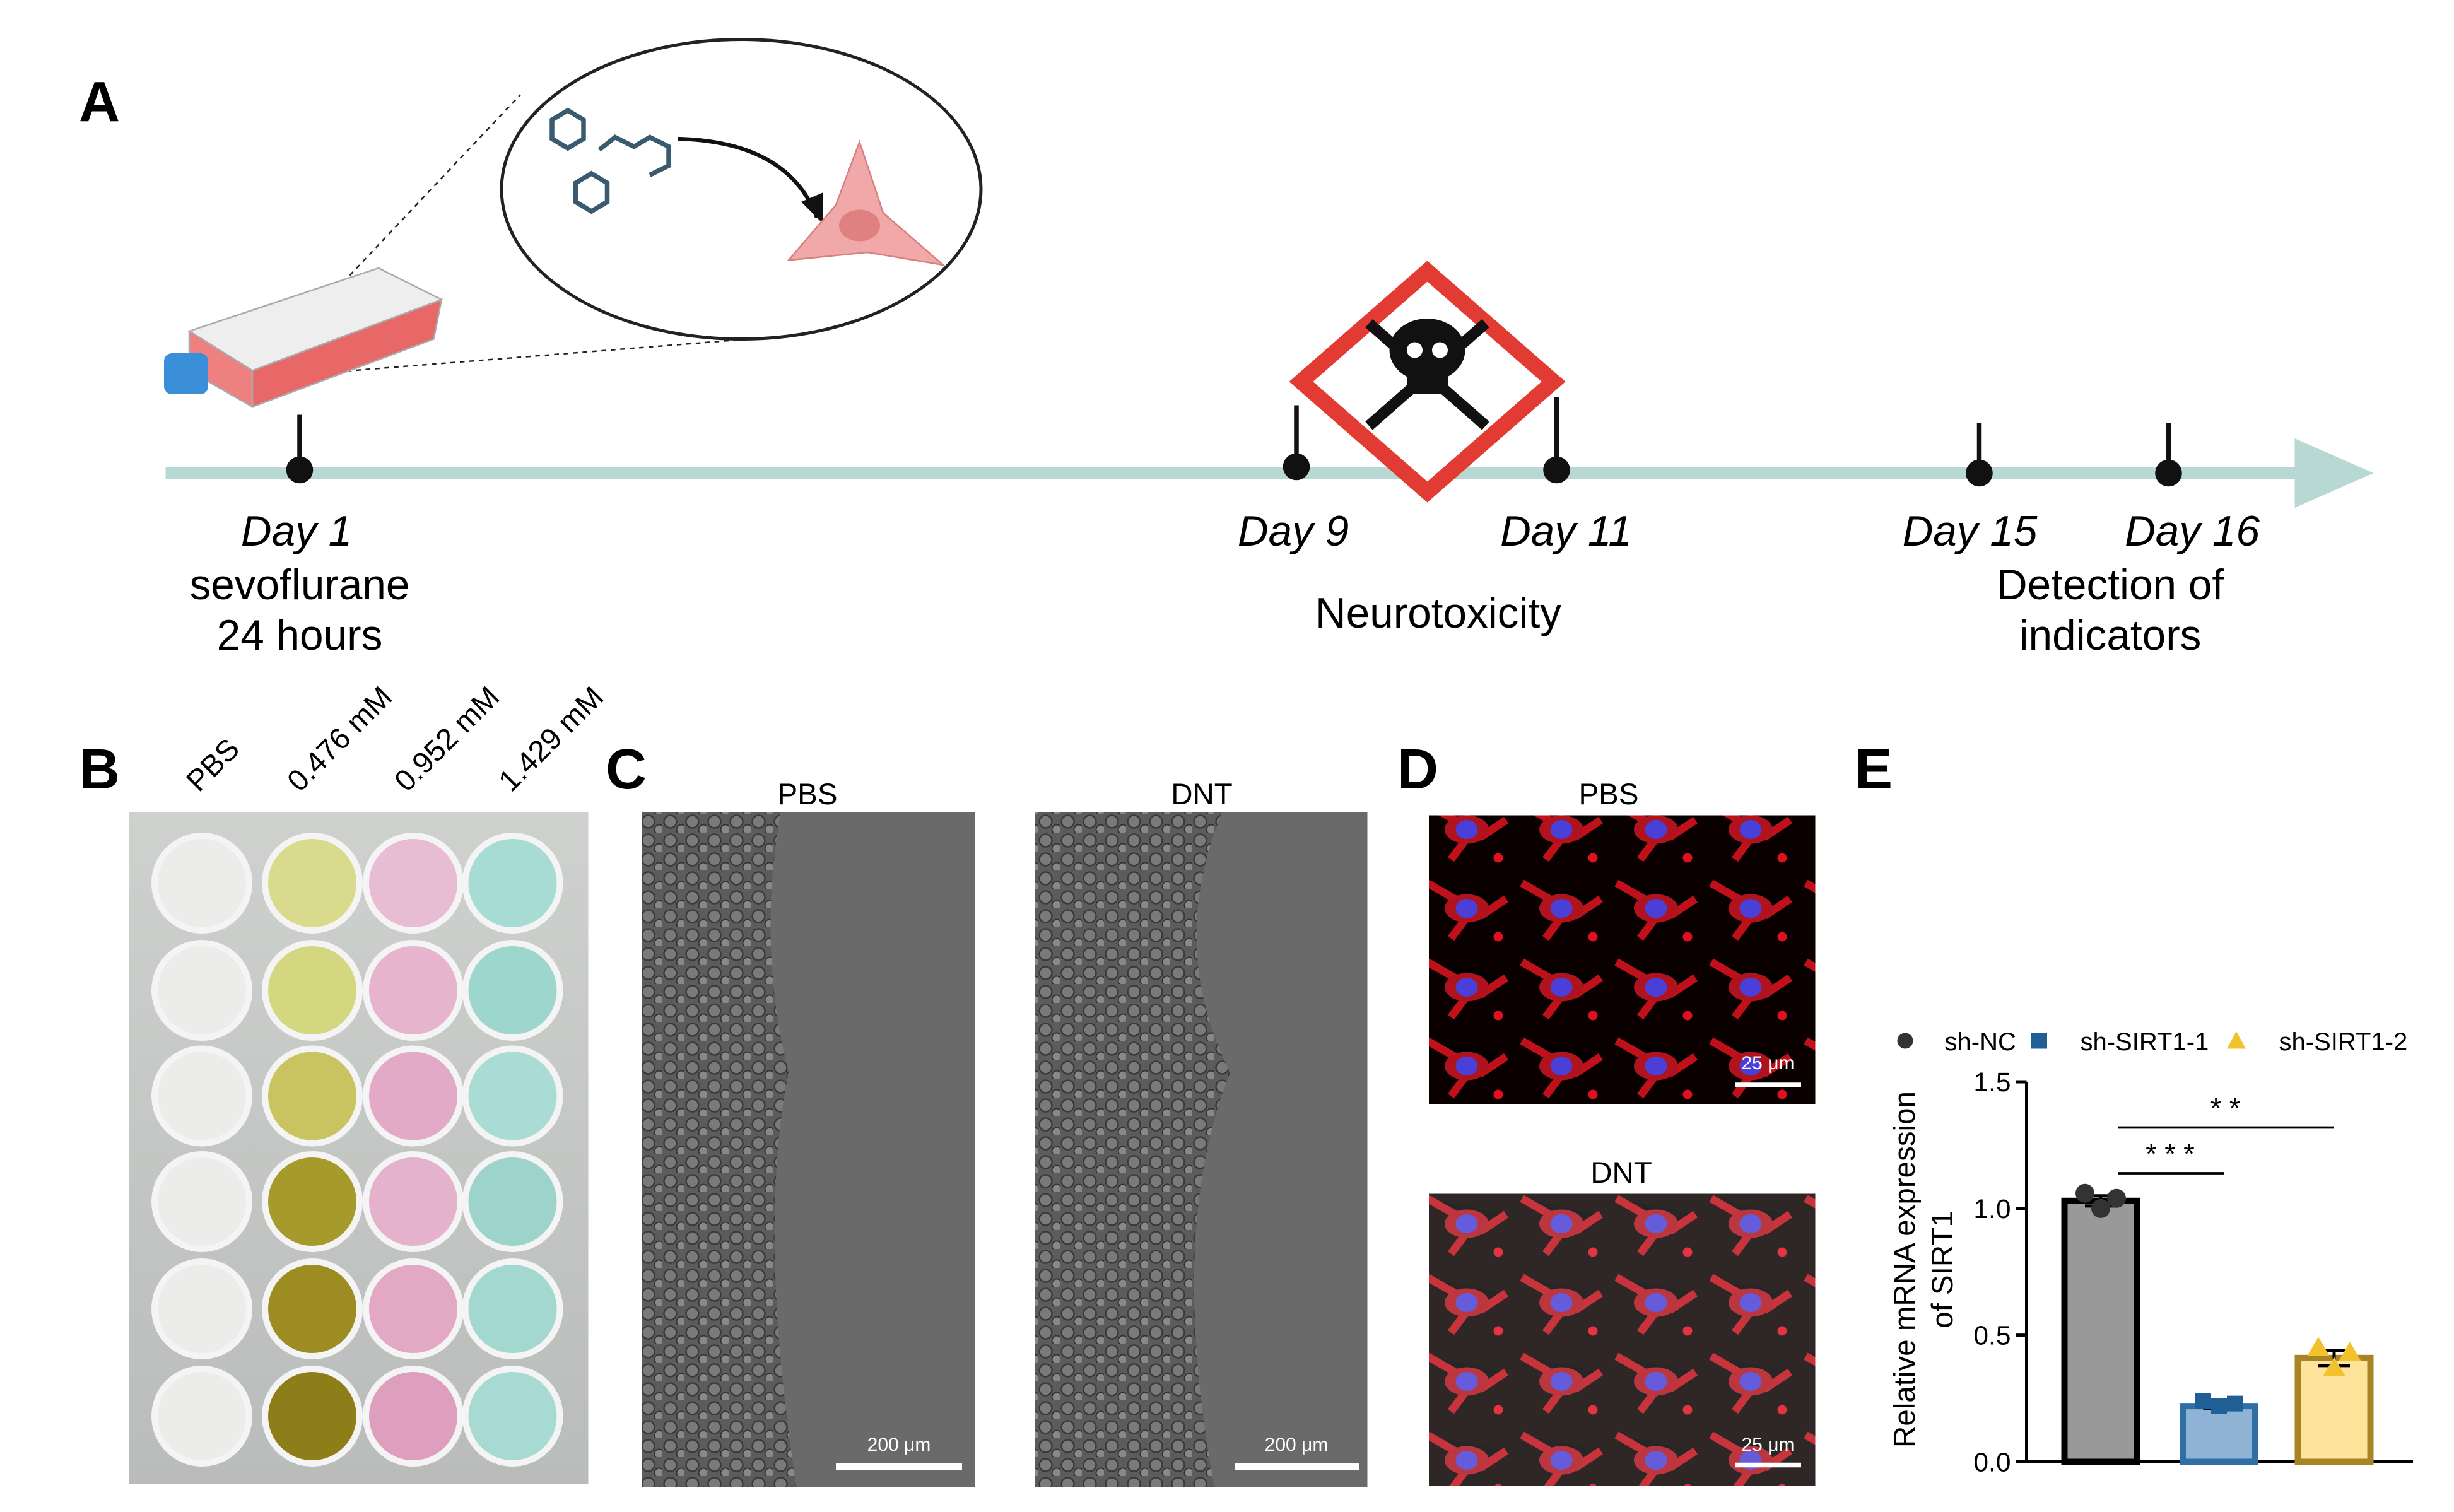 Image resolution: width=2454 pixels, height=1512 pixels. I want to click on y-axis-label: of SIRT1, so click(1942, 1269).